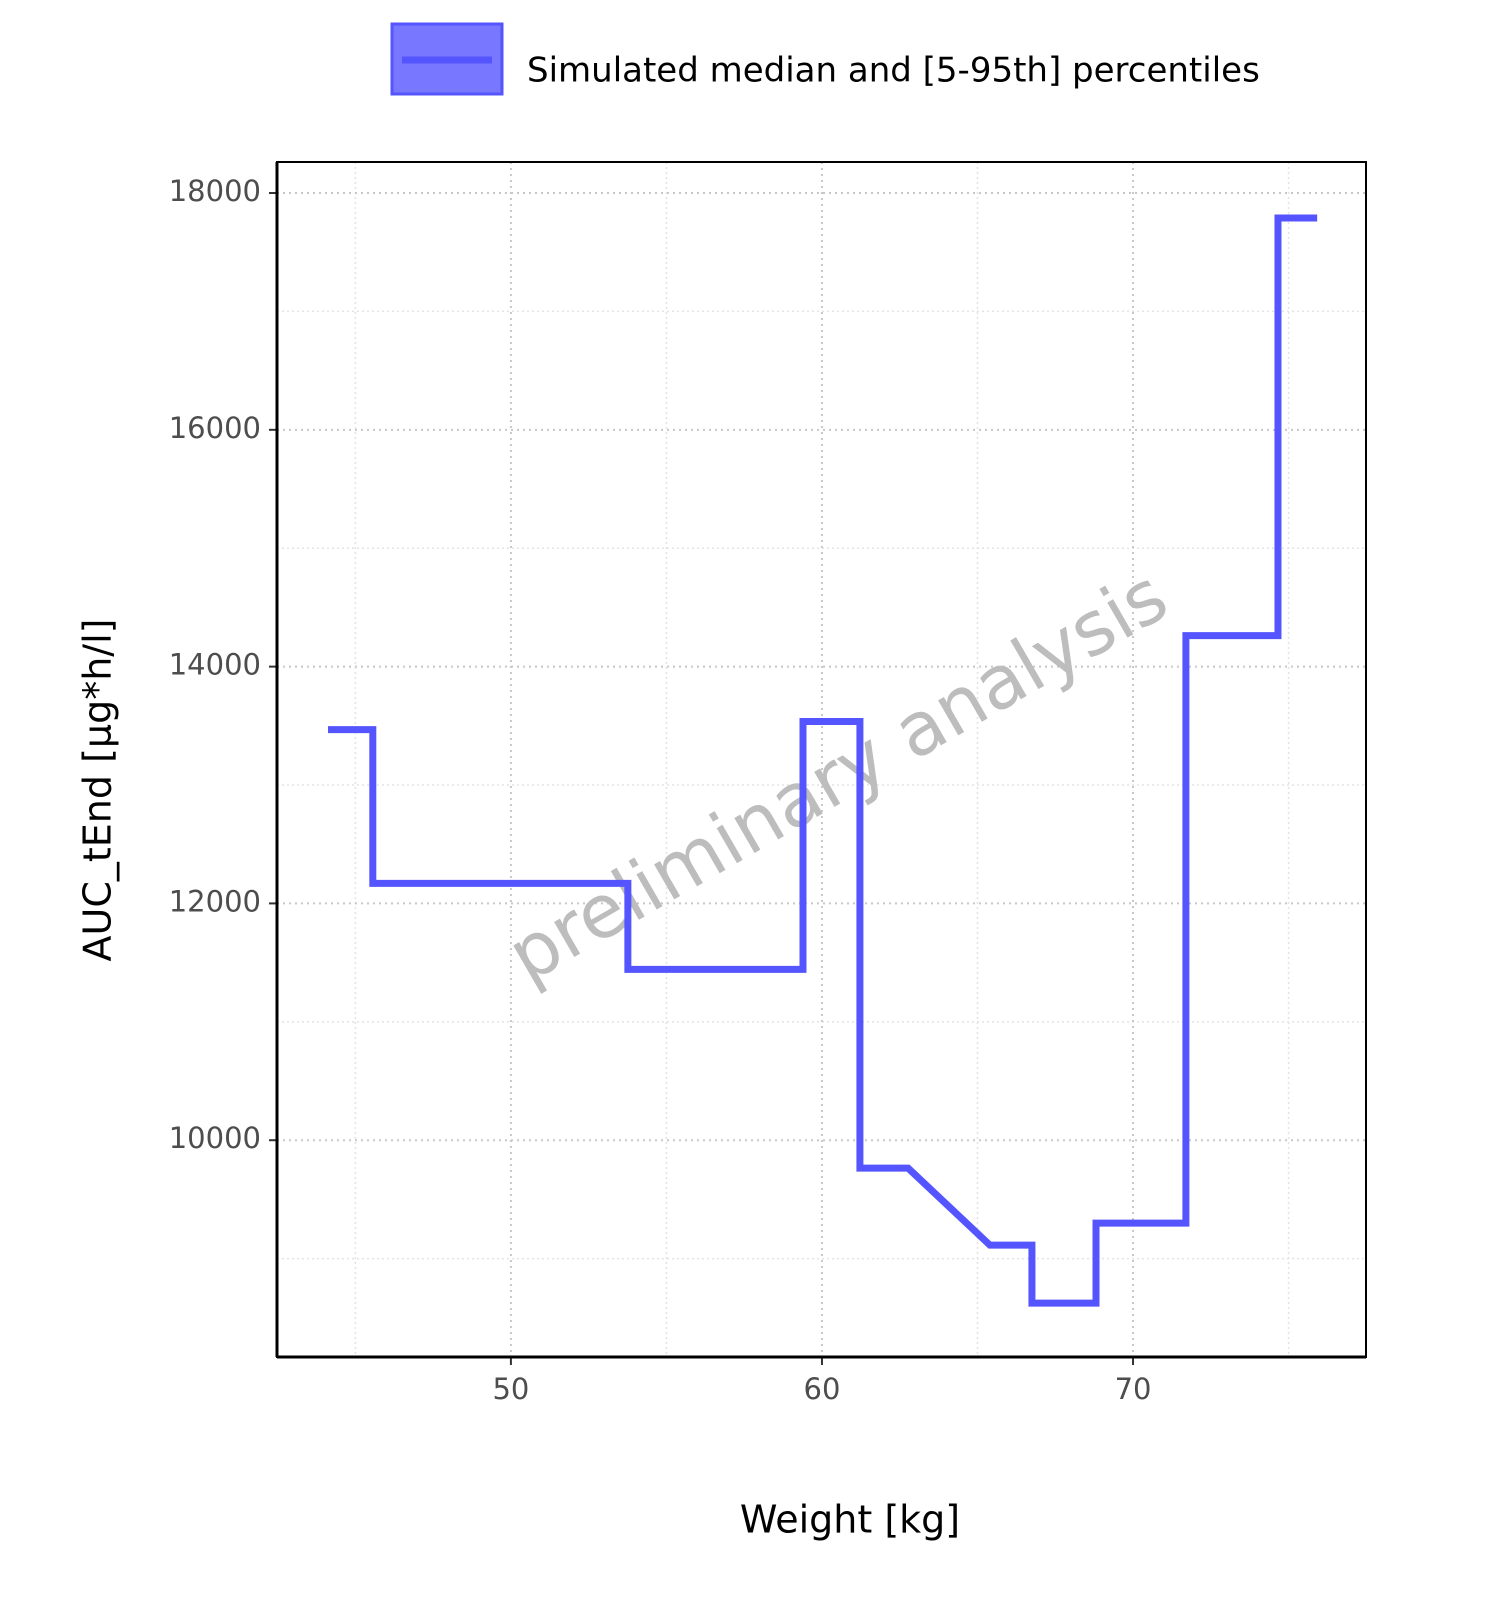 This screenshot has height=1624, width=1500. What do you see at coordinates (822, 1389) in the screenshot?
I see `x-tick-label: 60` at bounding box center [822, 1389].